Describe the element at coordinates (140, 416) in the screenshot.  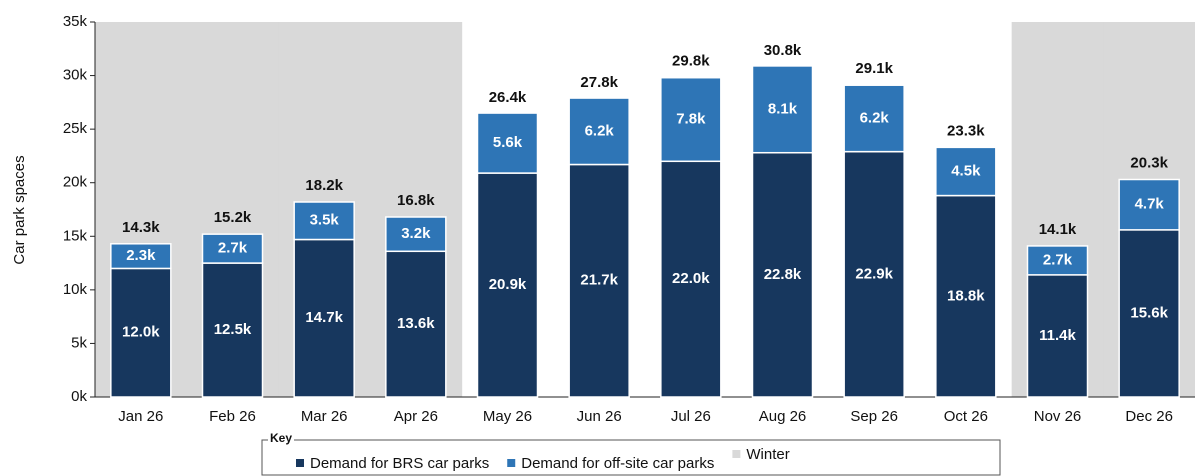
I see `x-tick-label: Jan 26` at that location.